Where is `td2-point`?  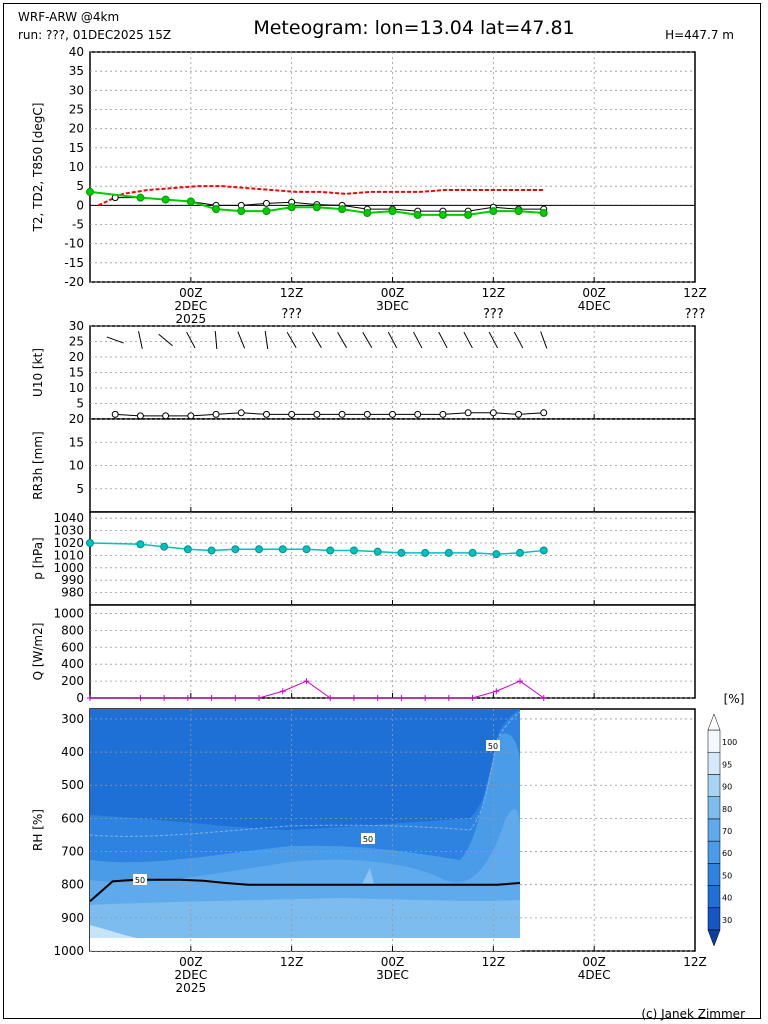
td2-point is located at coordinates (266, 203).